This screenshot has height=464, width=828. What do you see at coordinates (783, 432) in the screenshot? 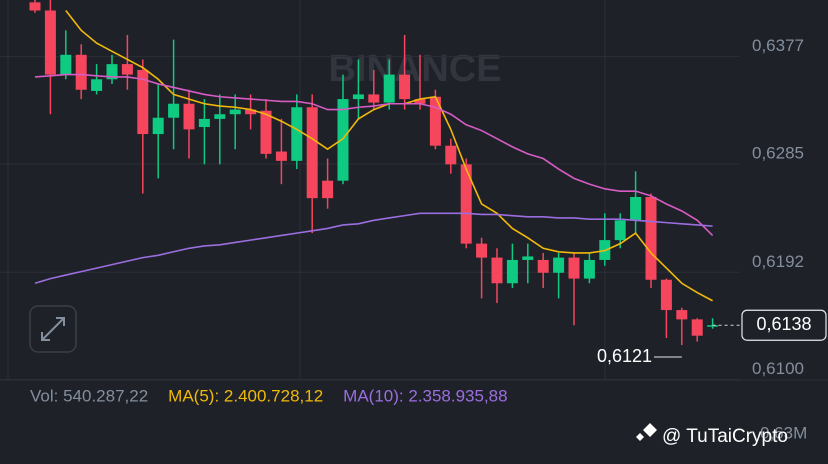
I see `volume-axis-label: 0,63M` at bounding box center [783, 432].